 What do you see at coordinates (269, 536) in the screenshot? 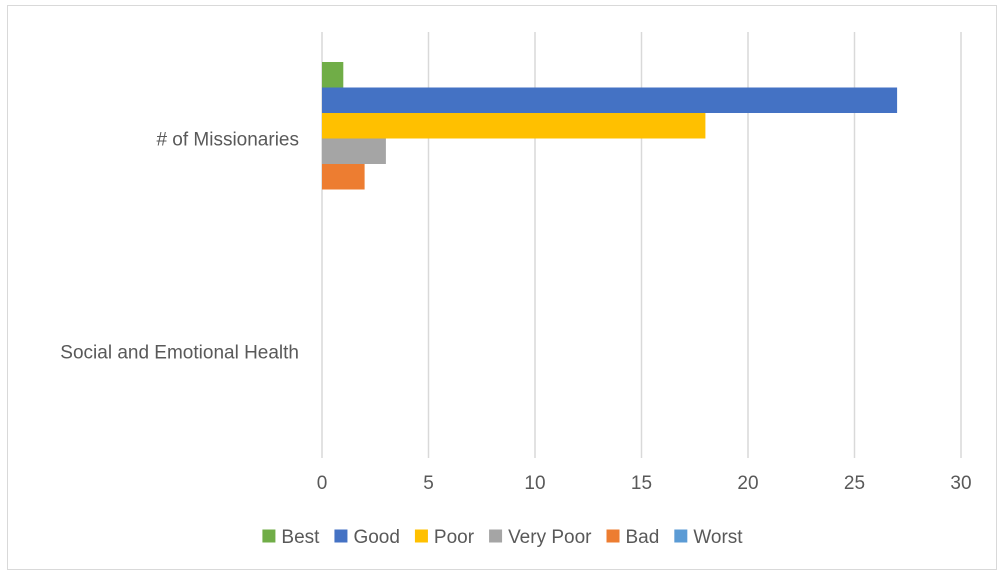
I see `legend-swatch-best` at bounding box center [269, 536].